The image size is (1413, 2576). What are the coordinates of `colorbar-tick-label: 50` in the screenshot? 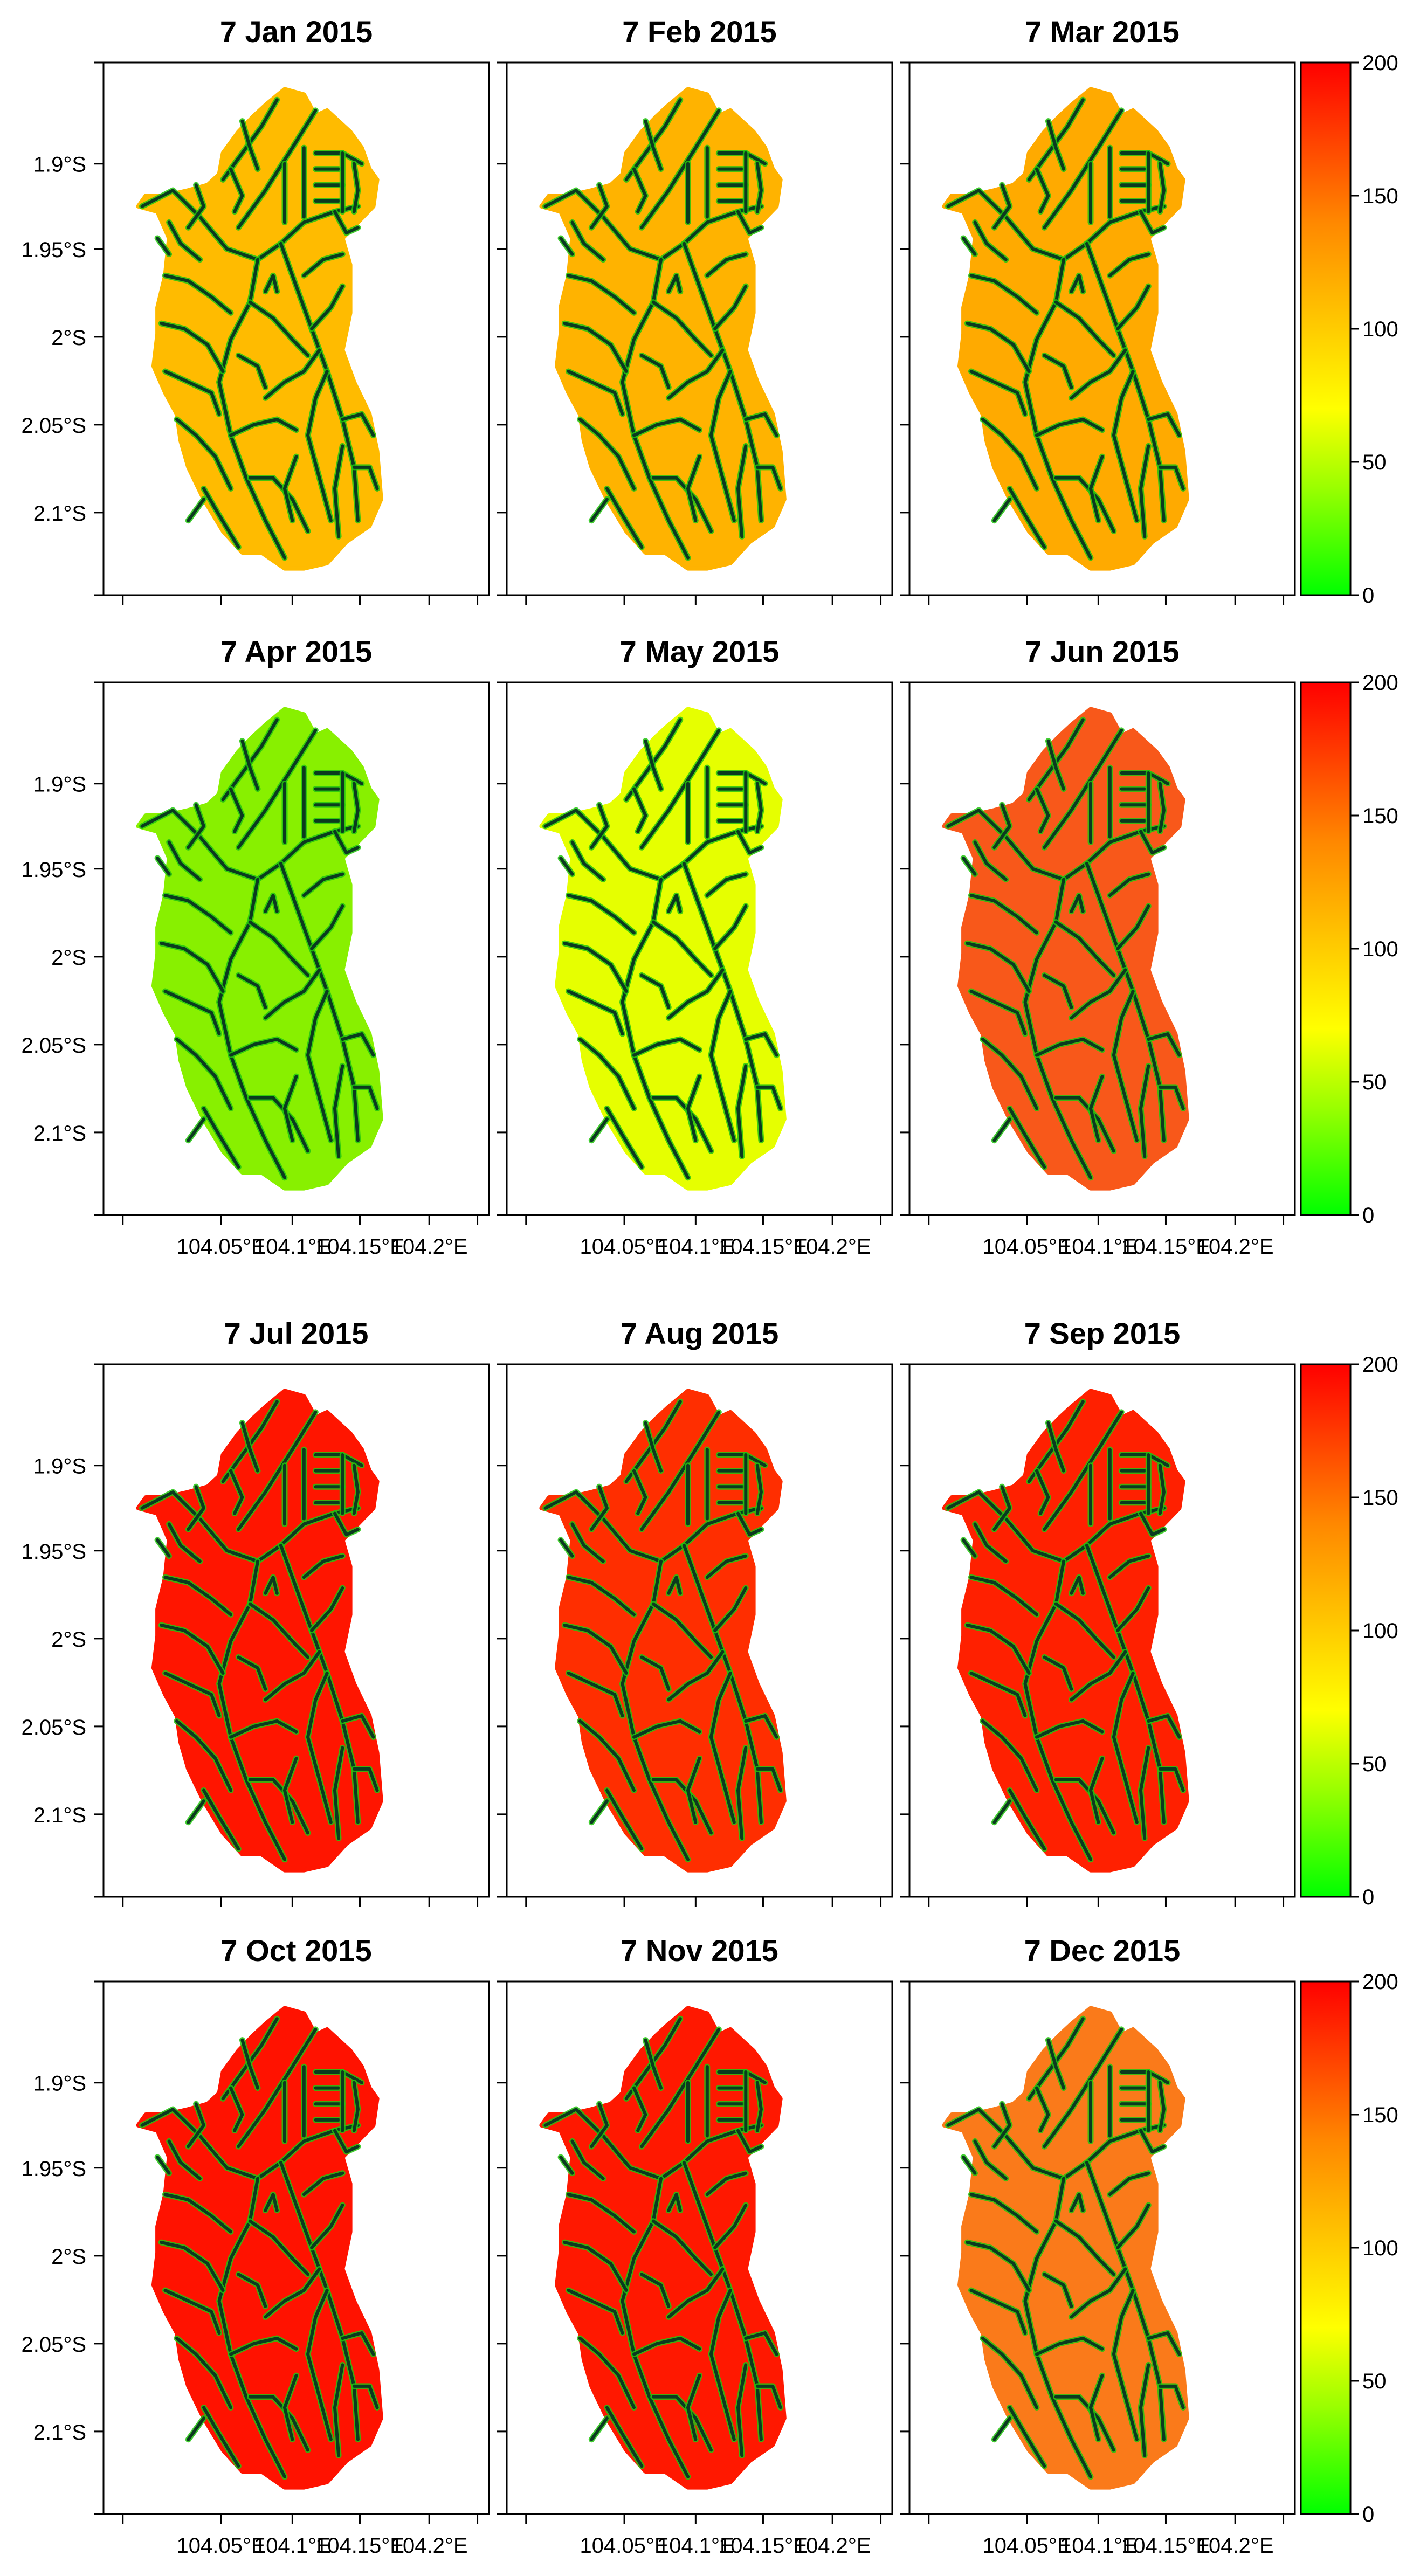 It's located at (1374, 462).